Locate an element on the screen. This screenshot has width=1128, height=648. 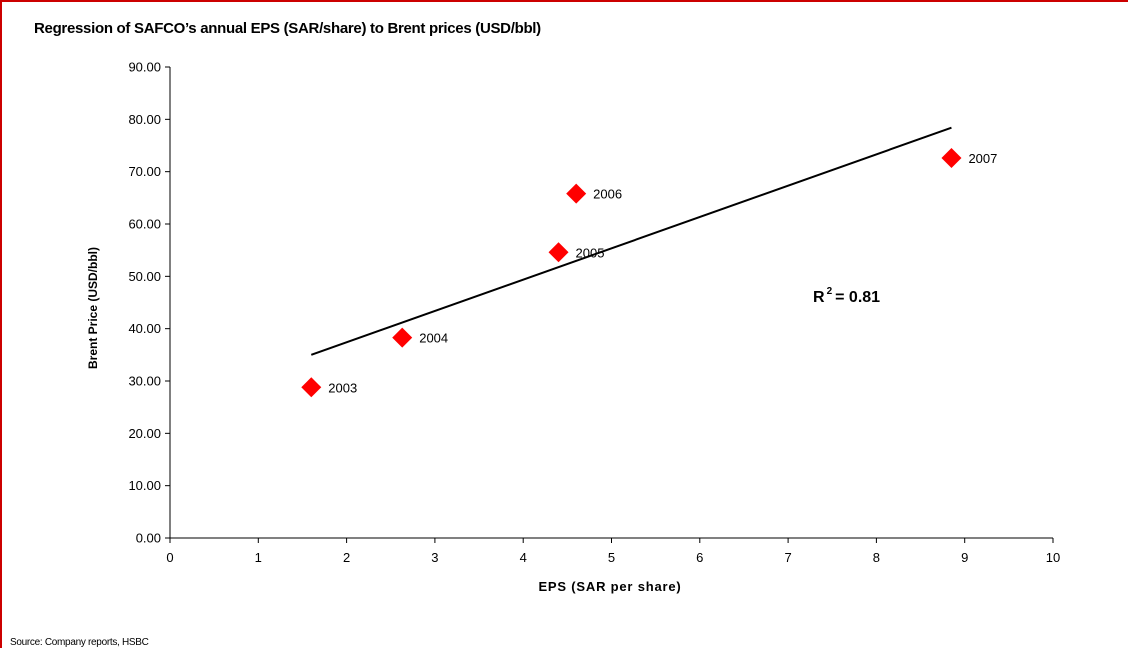
y-tick-label: 80.00 is located at coordinates (144, 119).